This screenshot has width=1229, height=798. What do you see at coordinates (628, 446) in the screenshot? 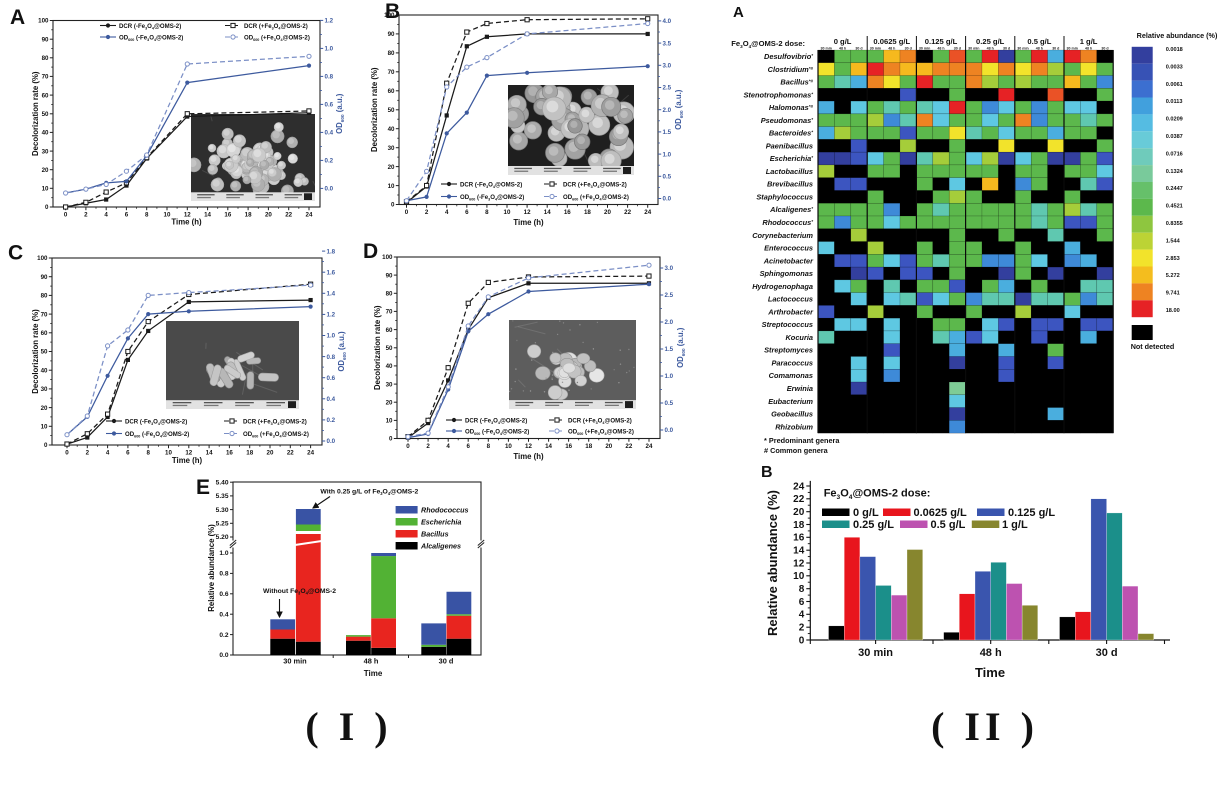
I see `svg-text: 22` at bounding box center [628, 446].